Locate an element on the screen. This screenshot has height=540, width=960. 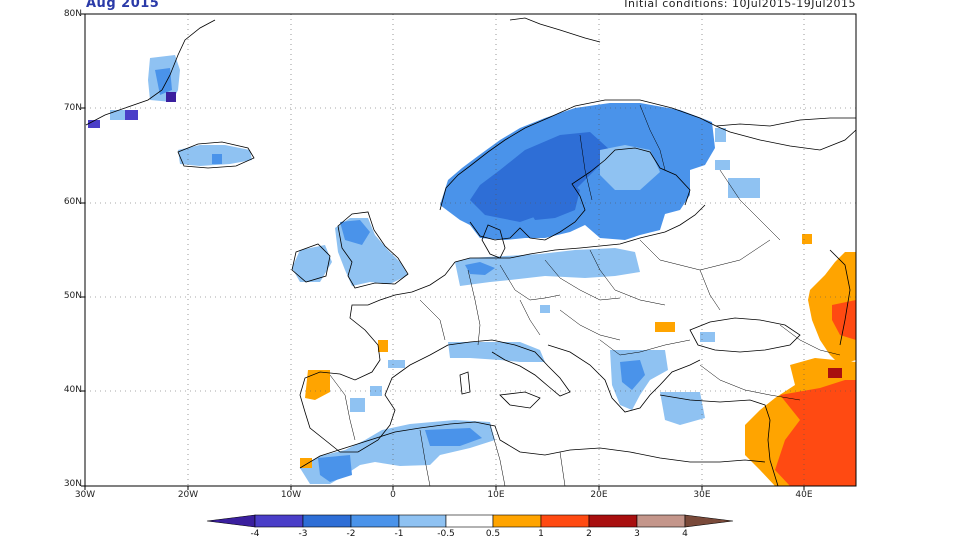
lon-label: 10E is located at coordinates (496, 495).